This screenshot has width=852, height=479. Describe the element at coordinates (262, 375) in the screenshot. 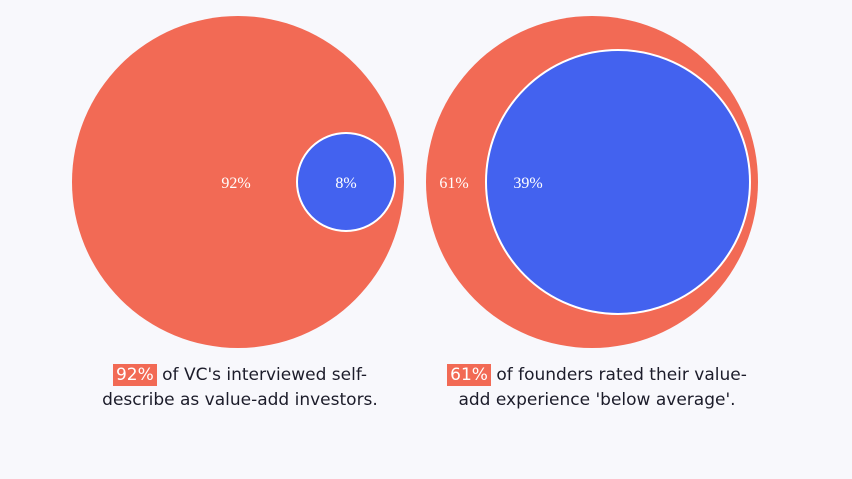

I see `caption-line-1: of VC's interviewed self-` at that location.